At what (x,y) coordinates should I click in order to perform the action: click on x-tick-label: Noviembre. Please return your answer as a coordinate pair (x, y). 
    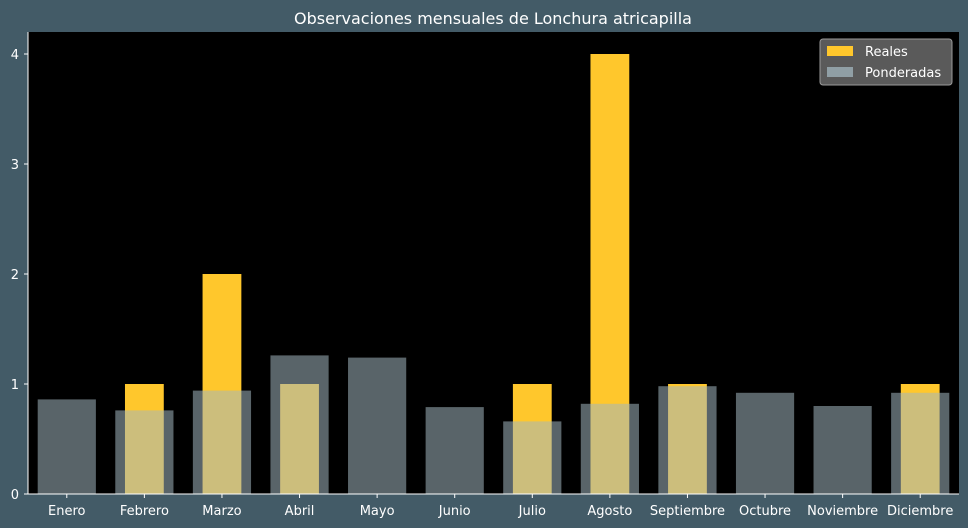
    Looking at the image, I should click on (842, 511).